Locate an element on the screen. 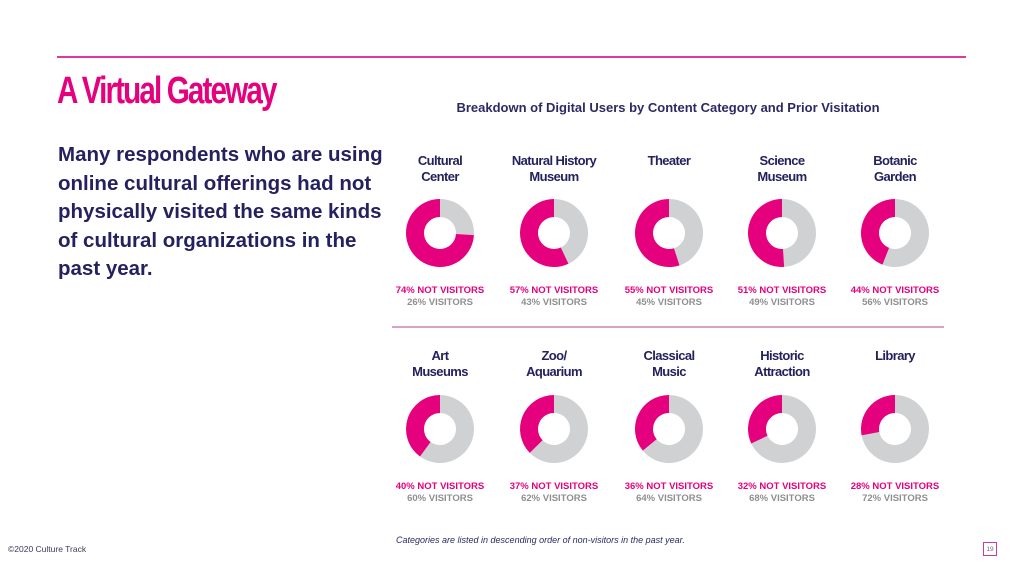  category-label: Art is located at coordinates (441, 355).